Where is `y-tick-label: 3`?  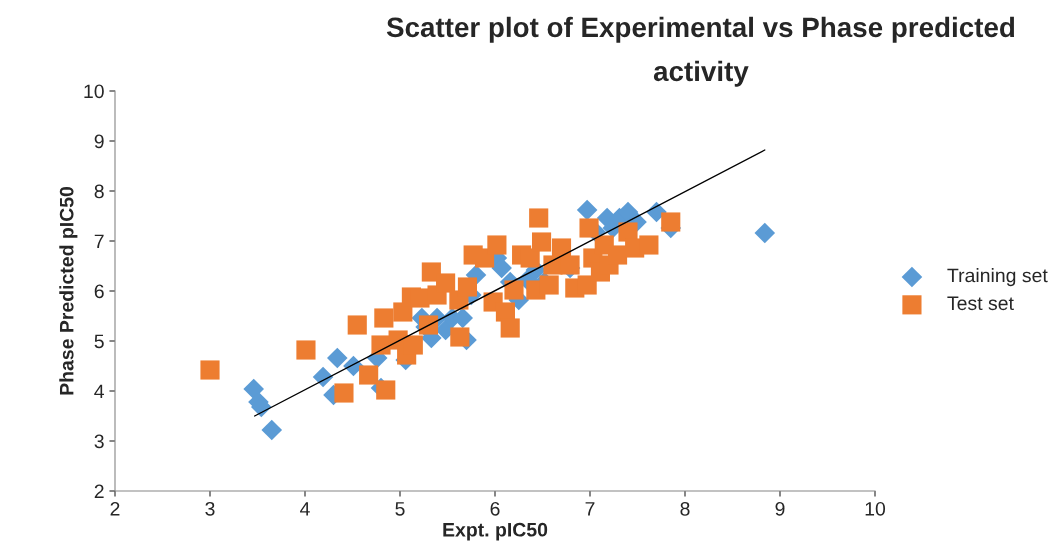
y-tick-label: 3 is located at coordinates (99, 441).